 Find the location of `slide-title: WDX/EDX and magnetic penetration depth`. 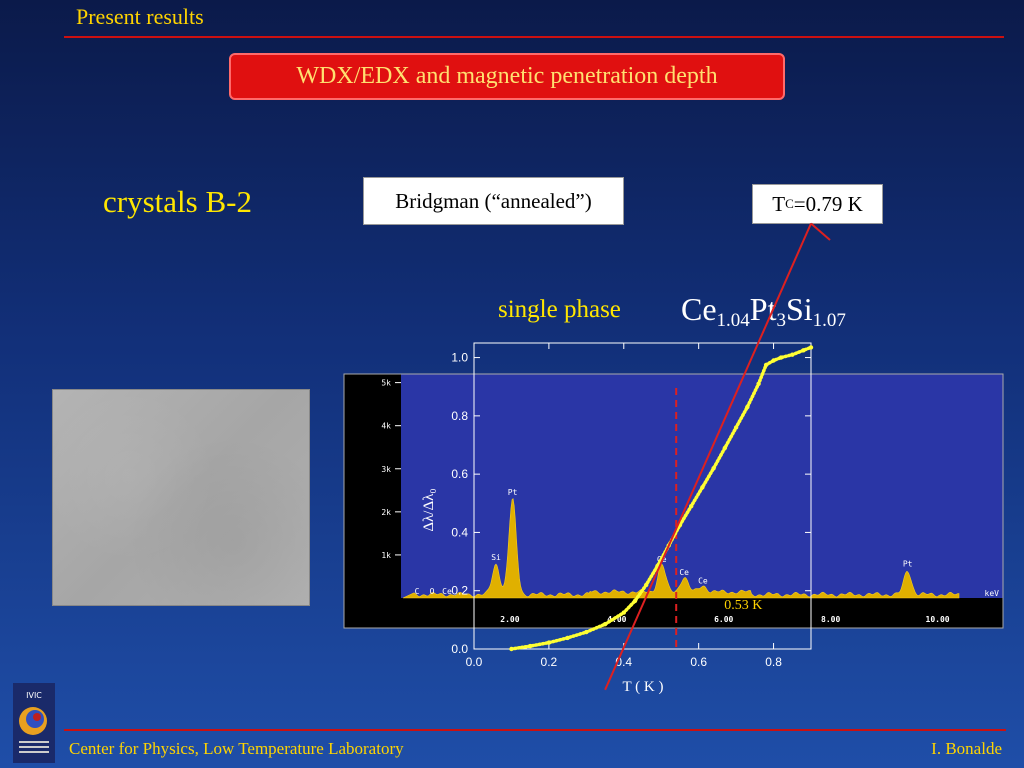

slide-title: WDX/EDX and magnetic penetration depth is located at coordinates (507, 76).